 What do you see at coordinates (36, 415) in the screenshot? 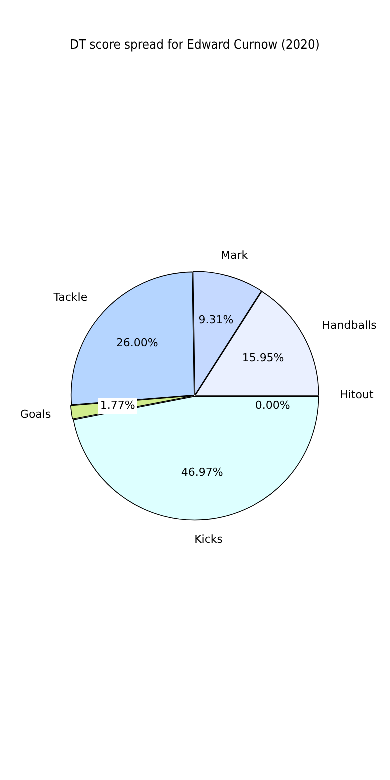
I see `slice-label: Goals` at bounding box center [36, 415].